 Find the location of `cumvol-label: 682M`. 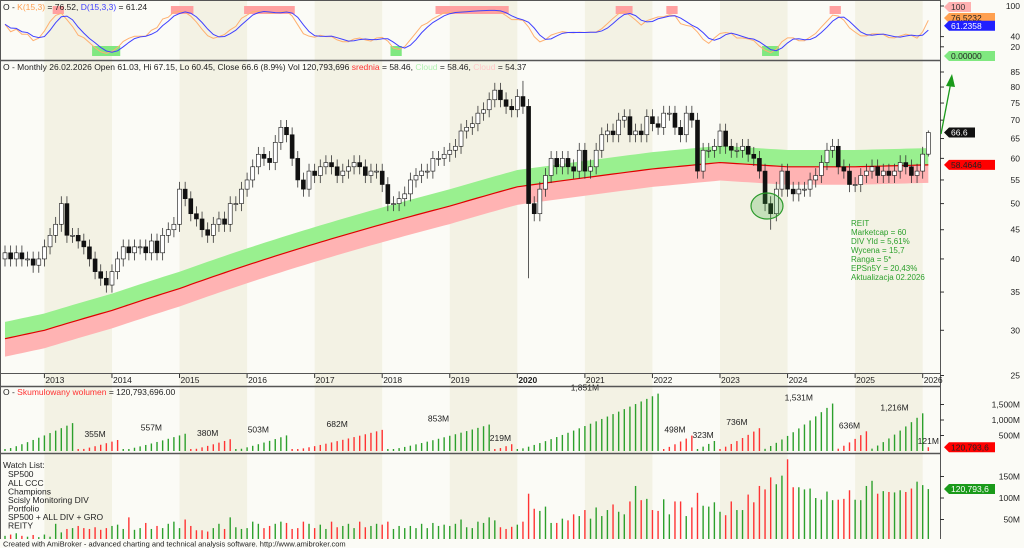

cumvol-label: 682M is located at coordinates (337, 424).